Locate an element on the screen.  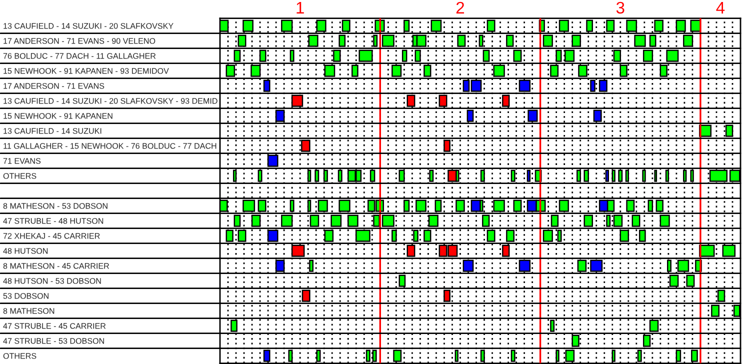
y-tick-label: 8 MATHESON - 53 DOBSON is located at coordinates (55, 206).